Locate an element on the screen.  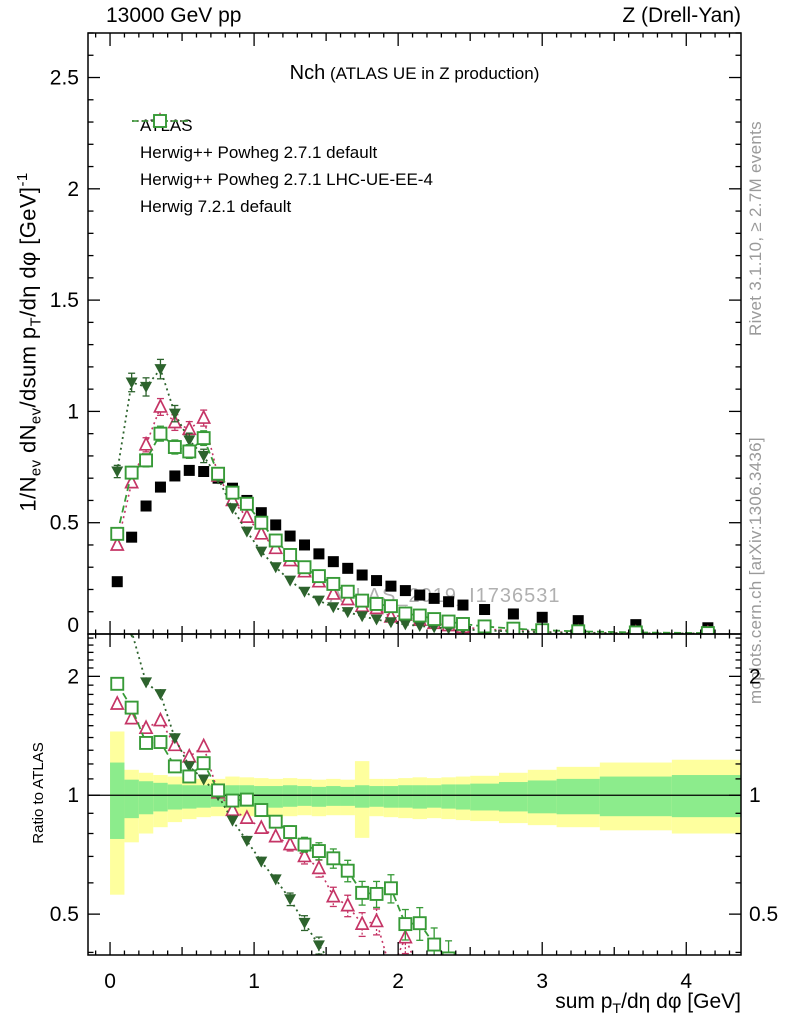
series-atlas-markers is located at coordinates (412, 549).